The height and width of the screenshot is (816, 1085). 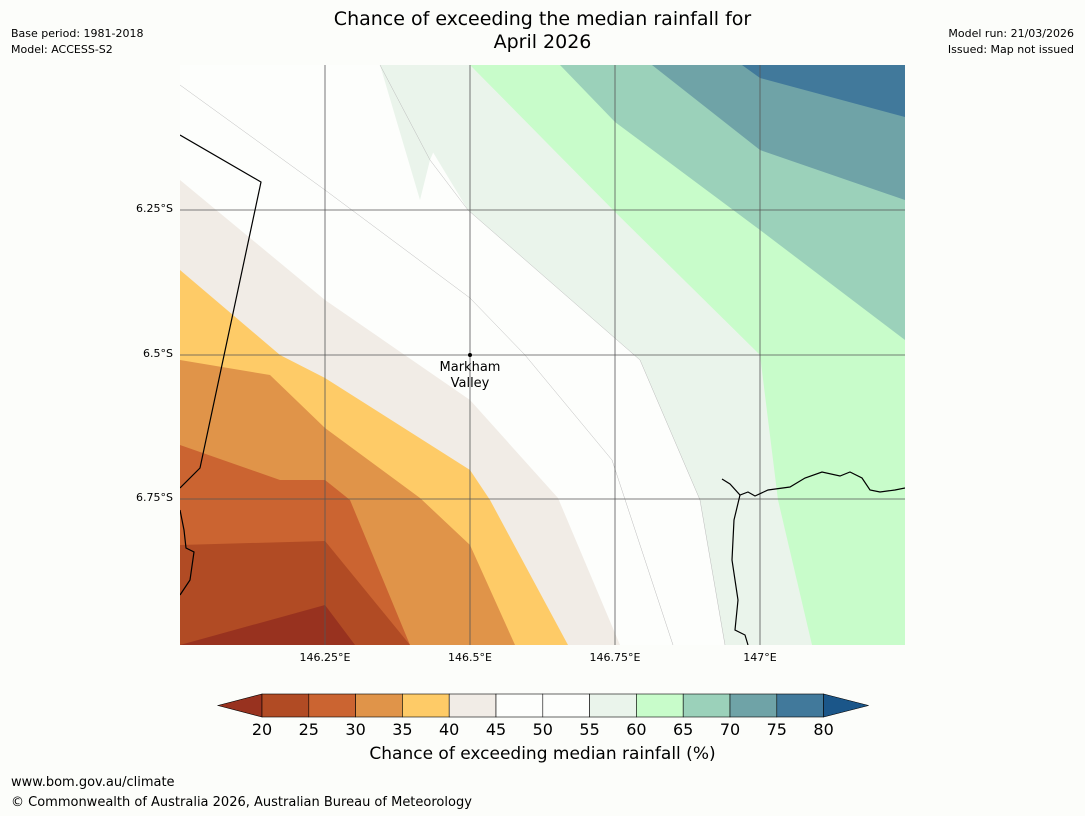 What do you see at coordinates (813, 484) in the screenshot?
I see `coastline-east` at bounding box center [813, 484].